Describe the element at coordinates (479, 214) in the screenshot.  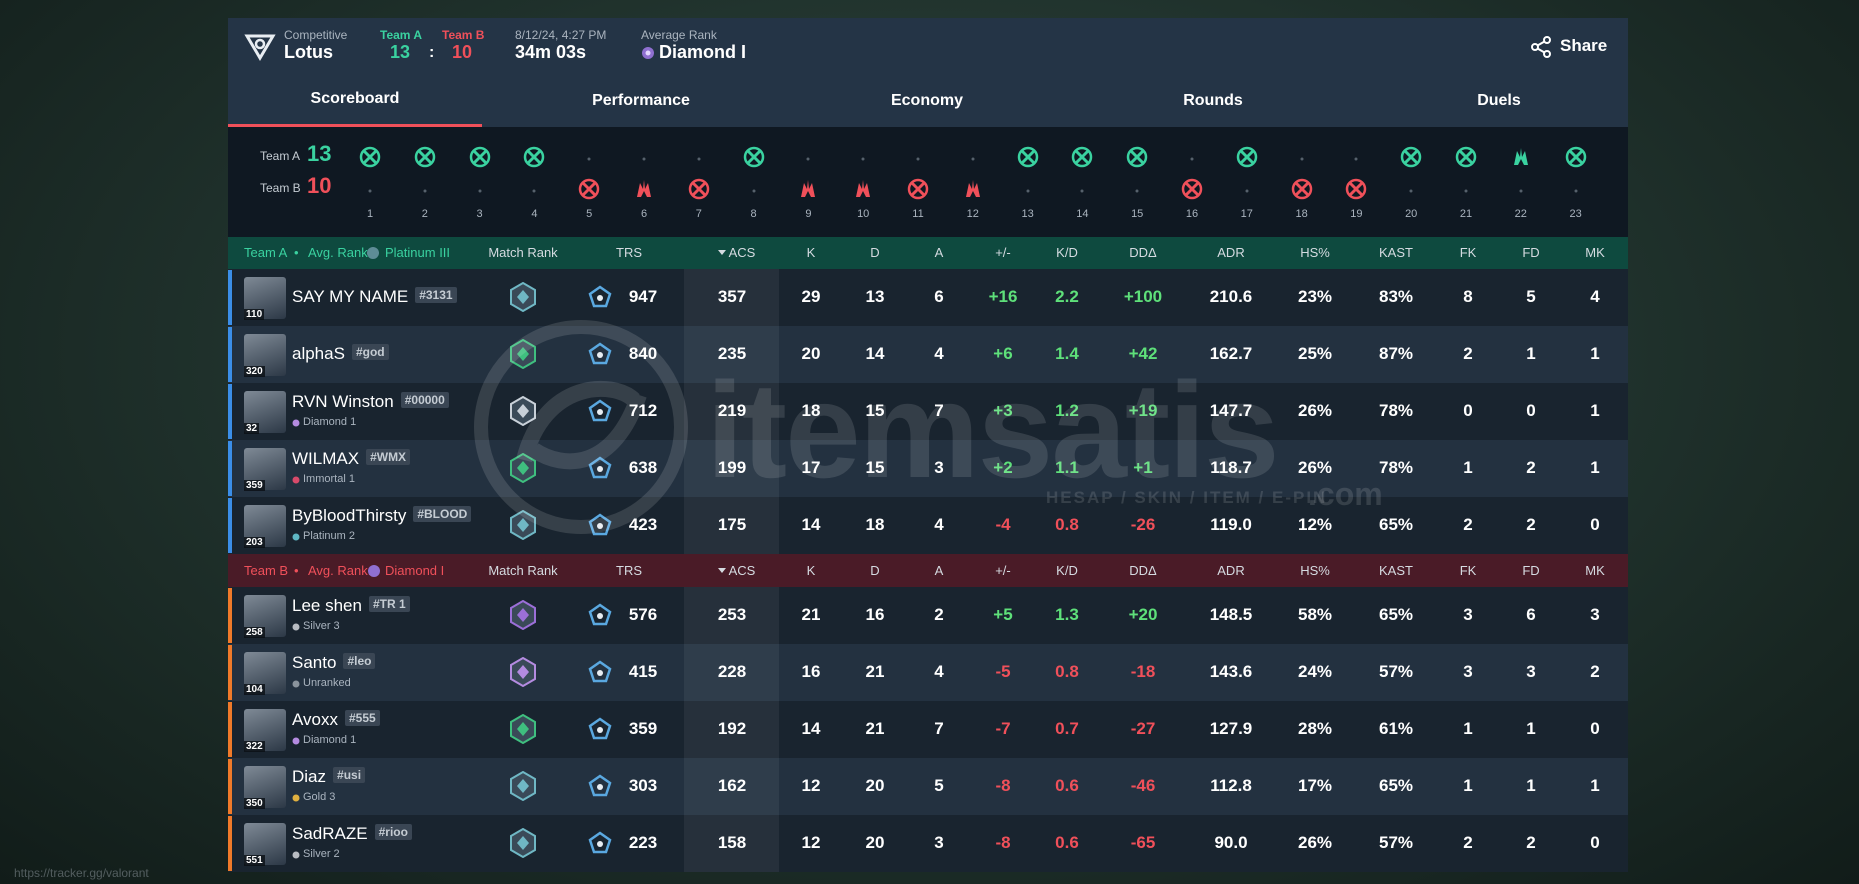
I see `round-number: 3` at that location.